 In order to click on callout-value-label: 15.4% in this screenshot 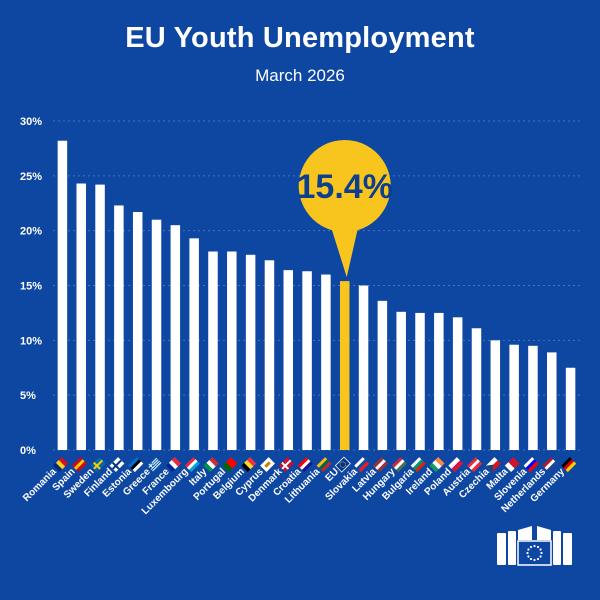, I will do `click(345, 187)`.